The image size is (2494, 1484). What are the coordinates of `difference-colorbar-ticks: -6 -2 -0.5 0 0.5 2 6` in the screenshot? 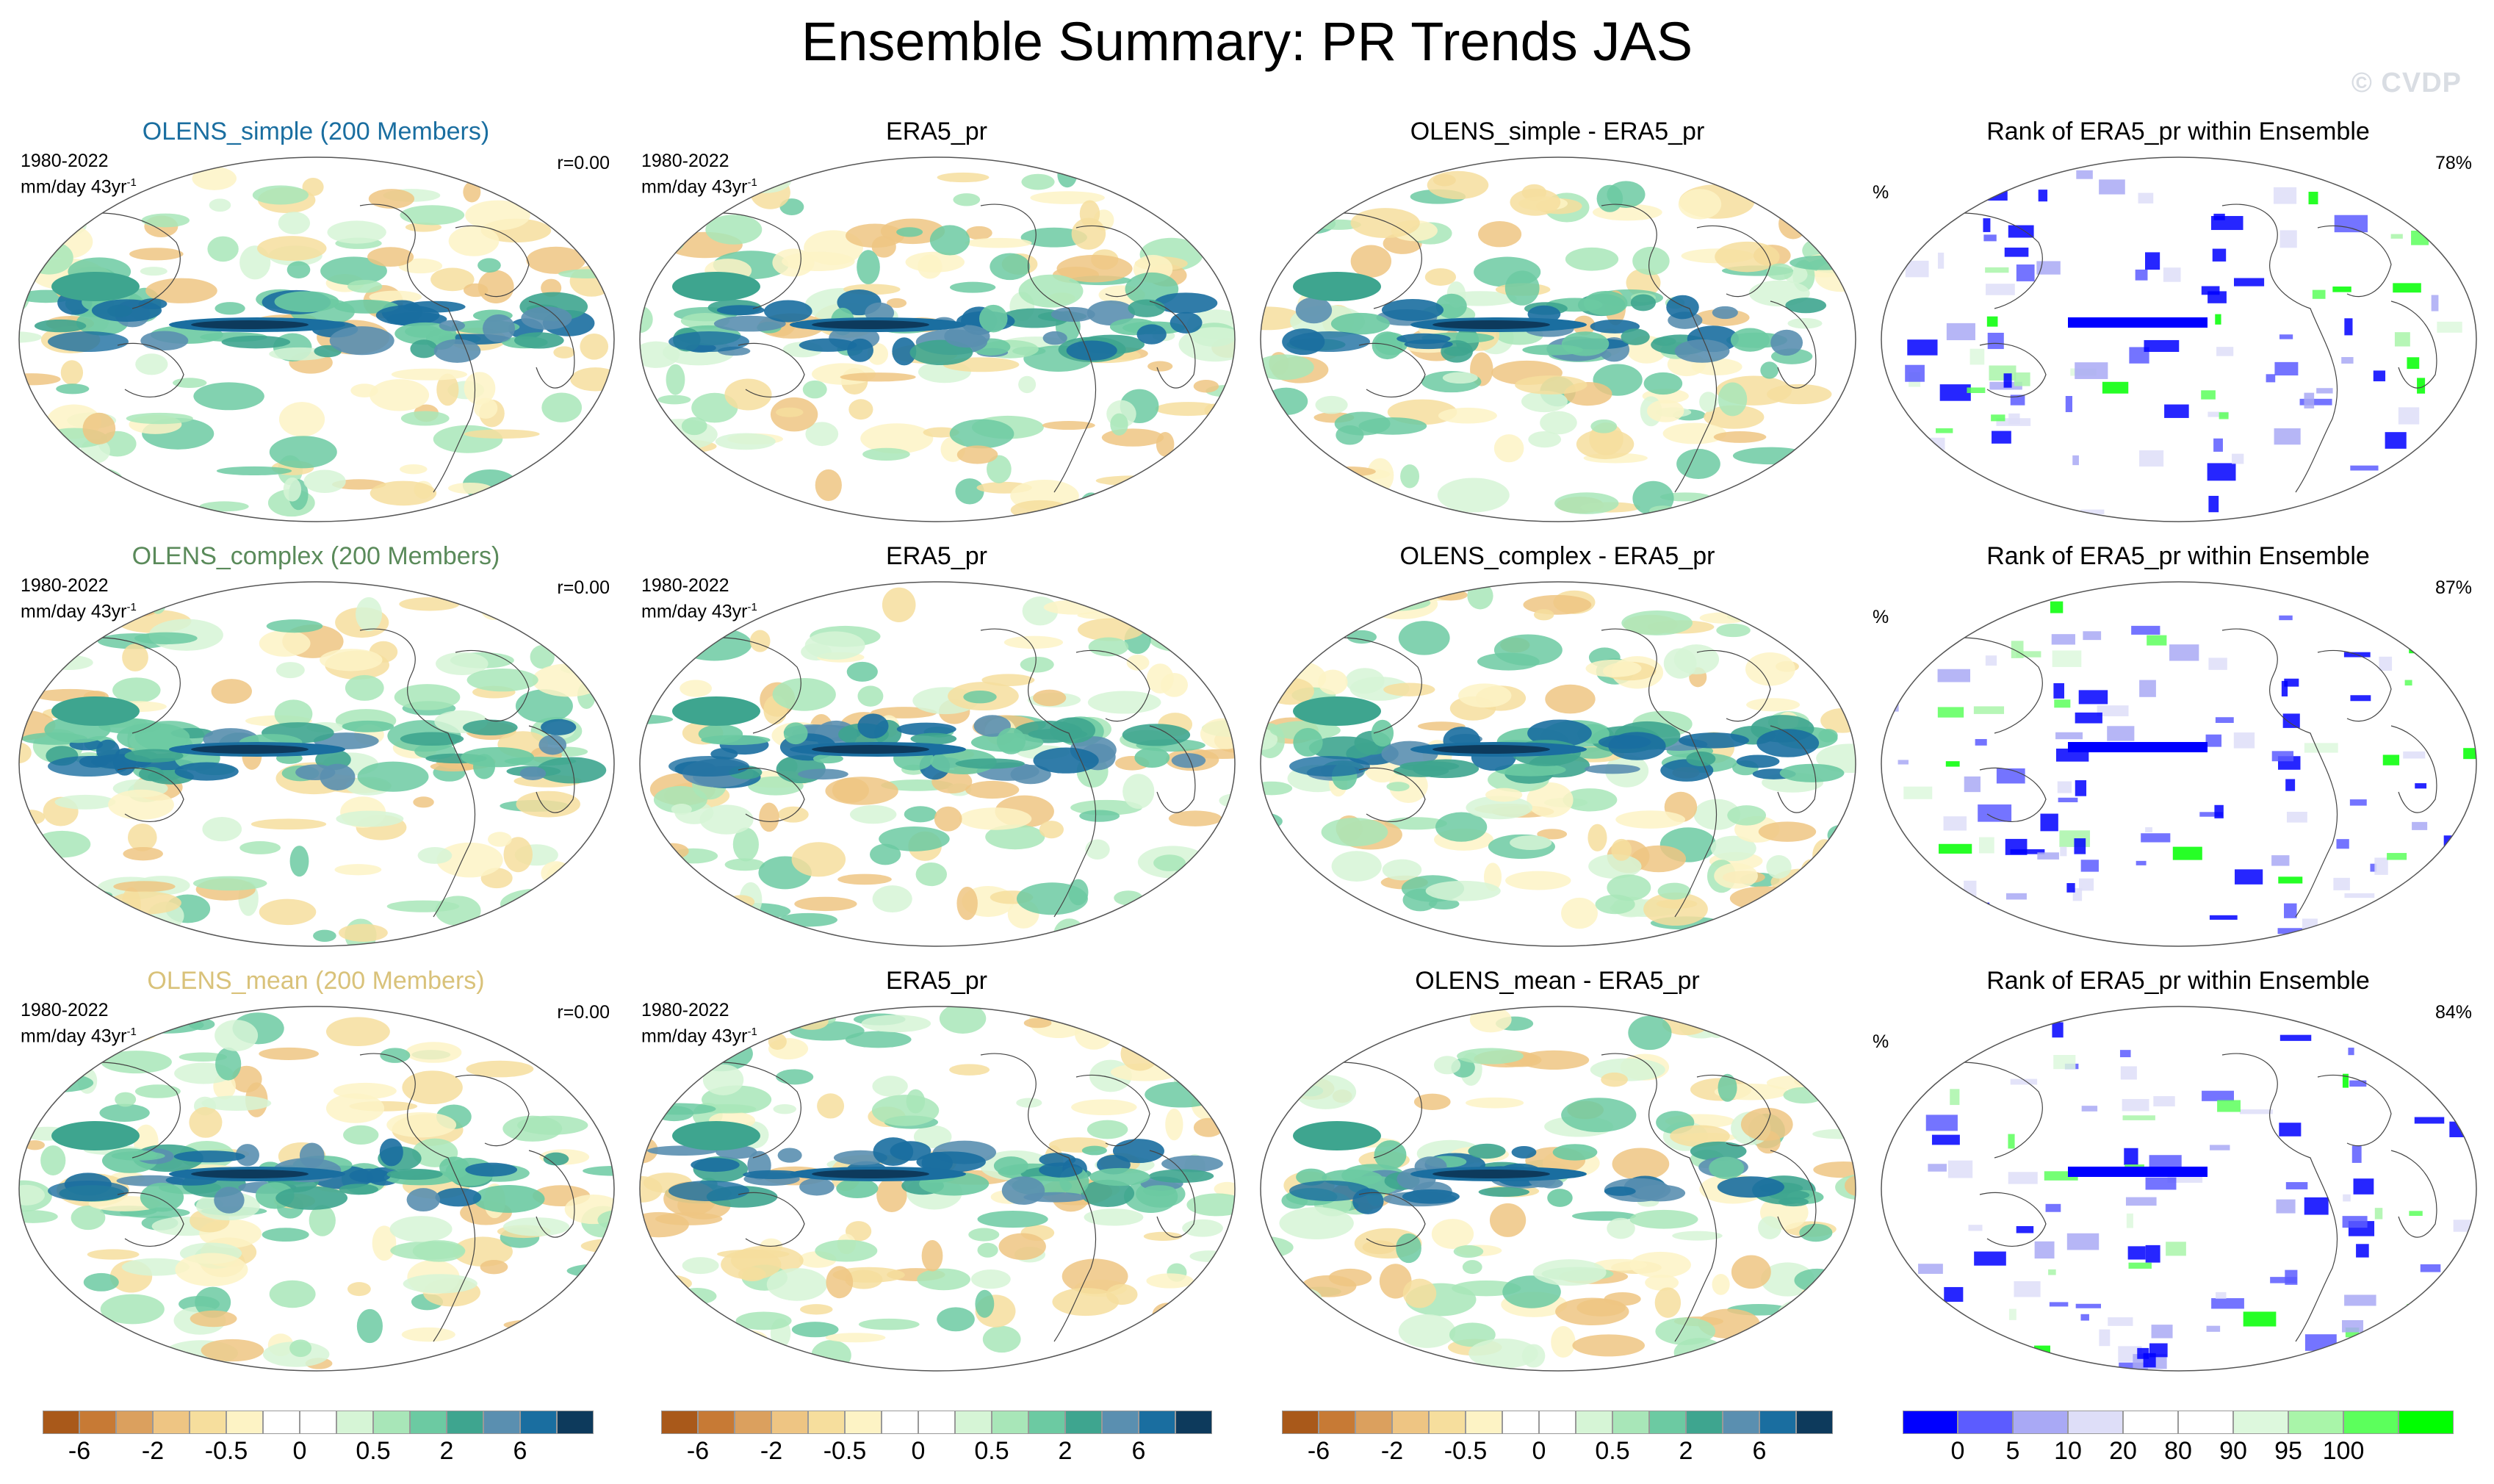 It's located at (1557, 1452).